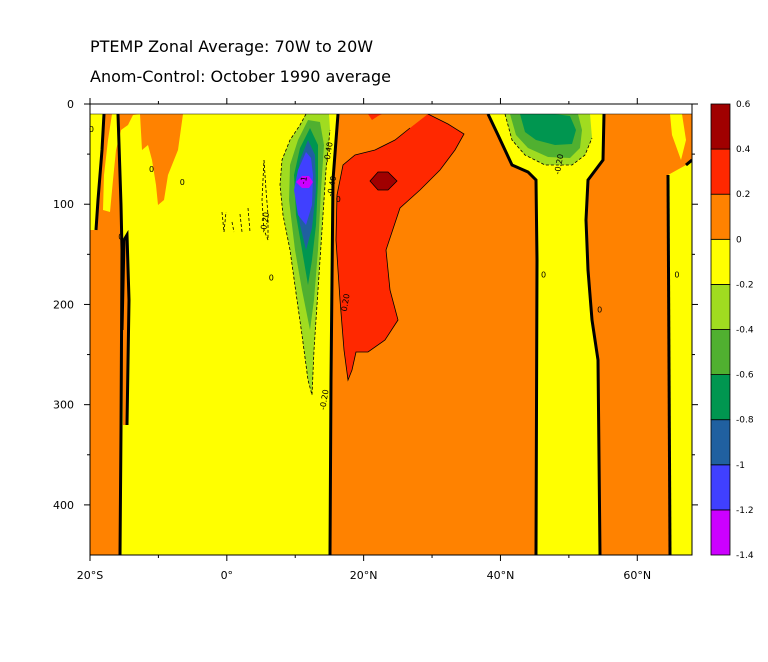 This screenshot has width=768, height=662. What do you see at coordinates (182, 182) in the screenshot?
I see `contour-label-3: 0` at bounding box center [182, 182].